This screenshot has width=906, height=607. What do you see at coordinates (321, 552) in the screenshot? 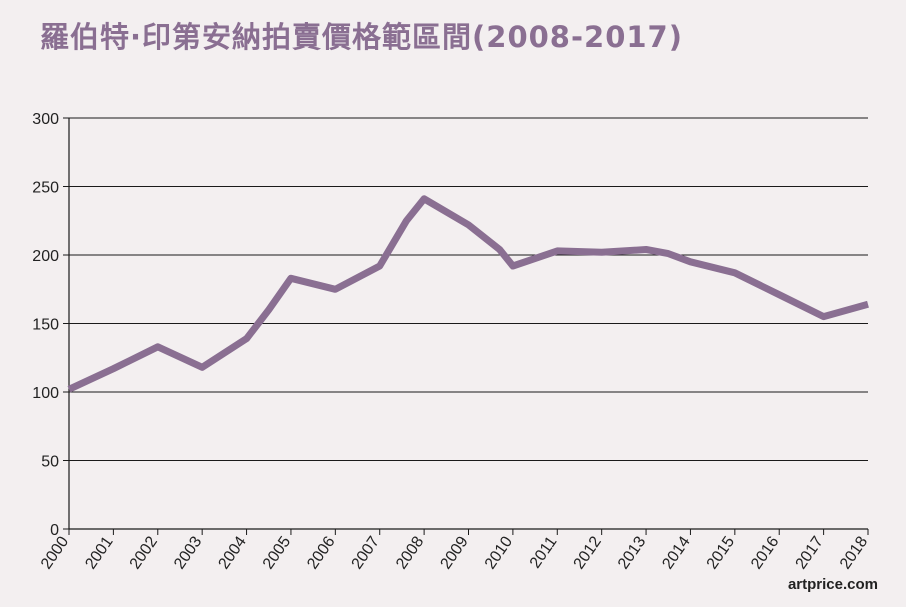
I see `x-tick-label: 2006` at bounding box center [321, 552].